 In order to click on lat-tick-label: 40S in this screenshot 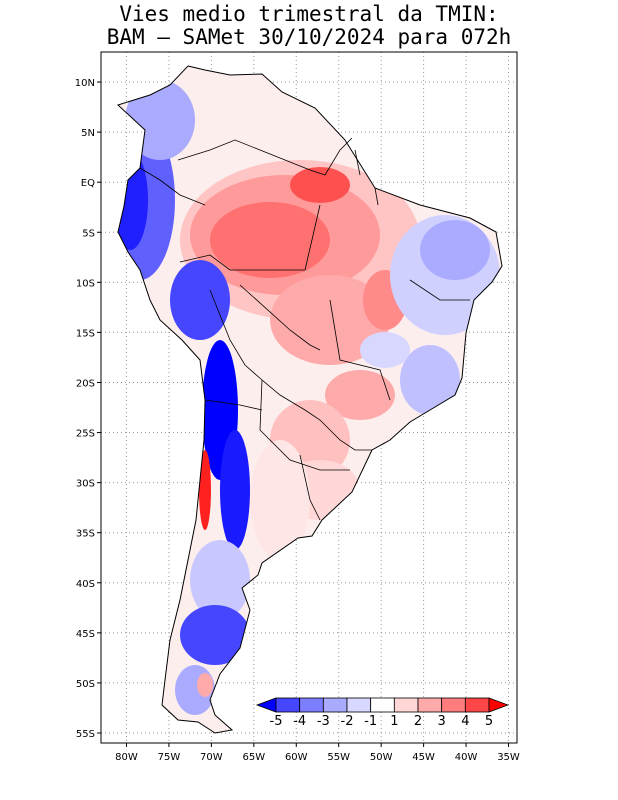, I will do `click(85, 584)`.